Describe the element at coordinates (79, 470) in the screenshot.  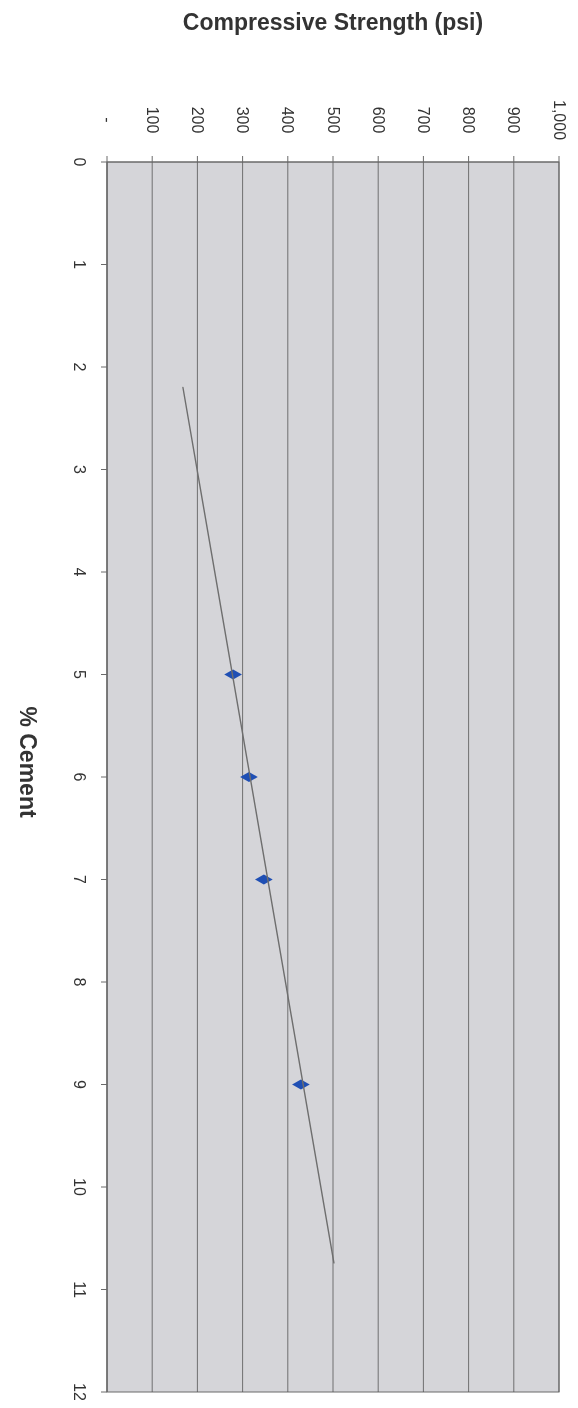
I see `y-tick-label: 3` at that location.